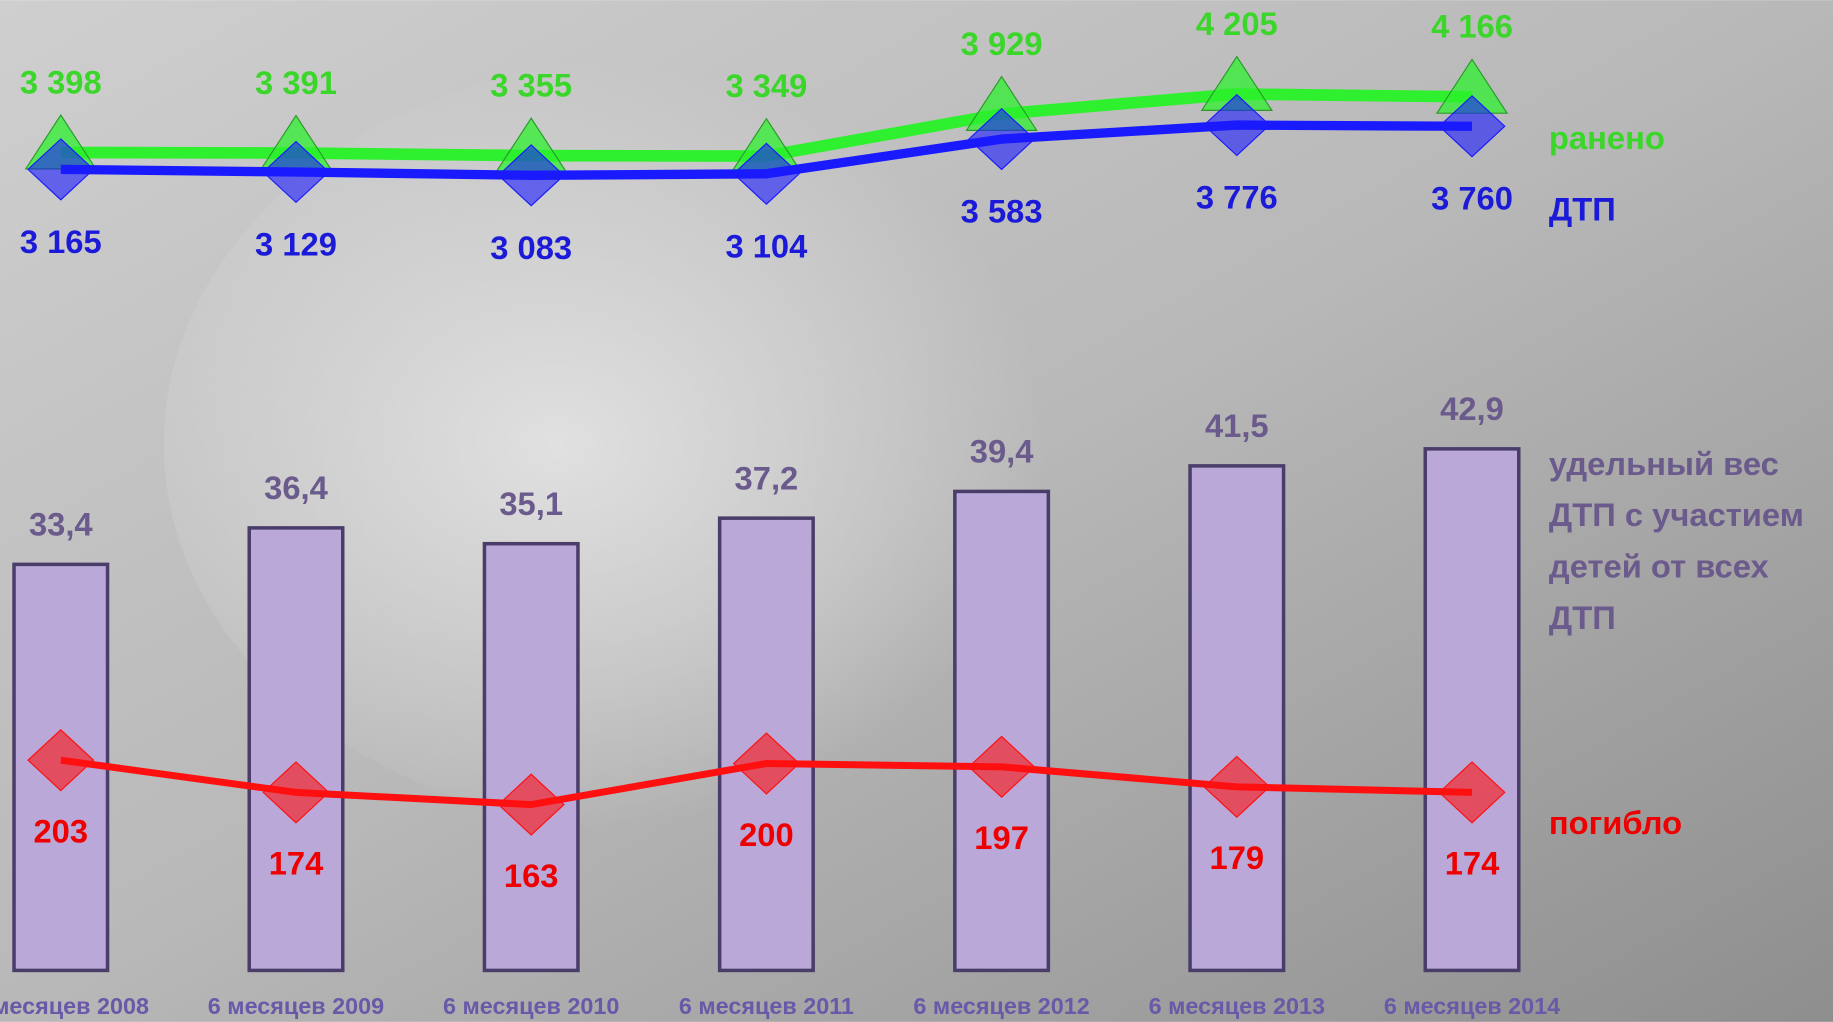 The image size is (1833, 1022). What do you see at coordinates (1607, 137) in the screenshot?
I see `legend-label: ранено` at bounding box center [1607, 137].